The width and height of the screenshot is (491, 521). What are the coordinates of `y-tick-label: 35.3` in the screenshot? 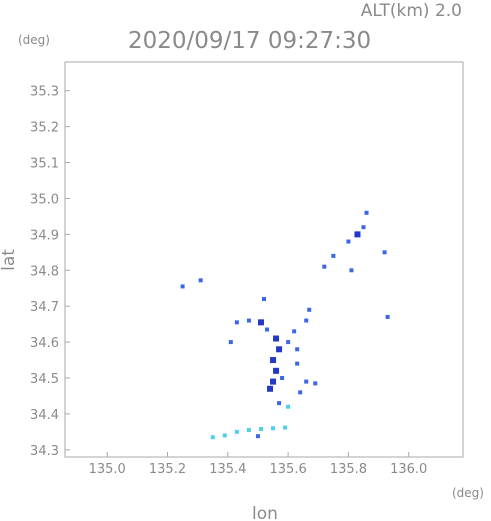 It's located at (44, 92).